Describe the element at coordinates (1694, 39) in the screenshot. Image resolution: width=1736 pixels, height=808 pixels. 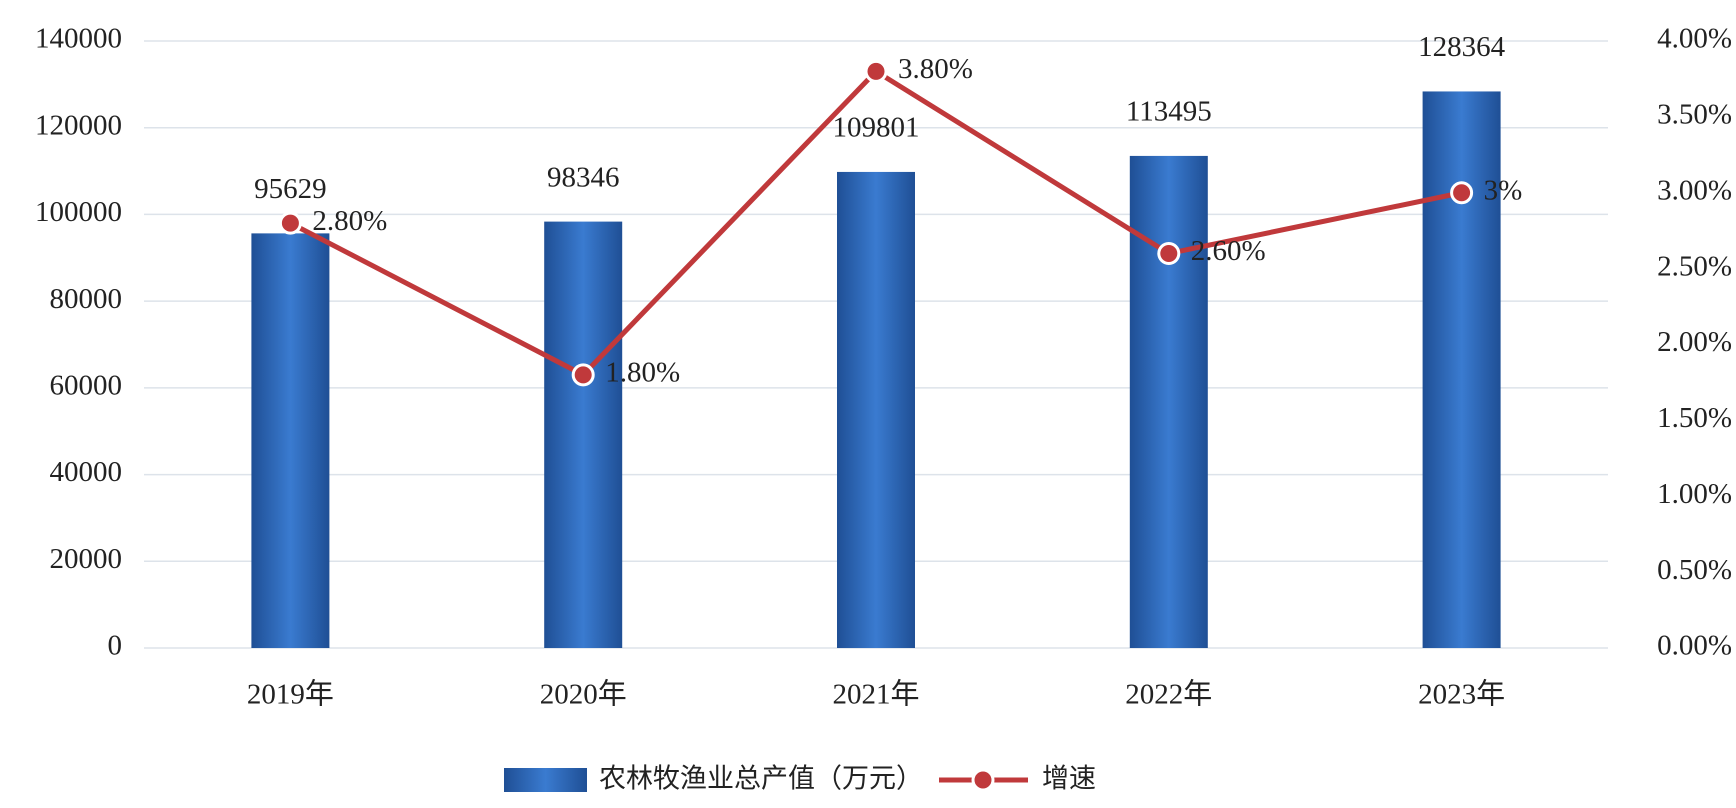
I see `y2-tick-label: 4.00%` at that location.